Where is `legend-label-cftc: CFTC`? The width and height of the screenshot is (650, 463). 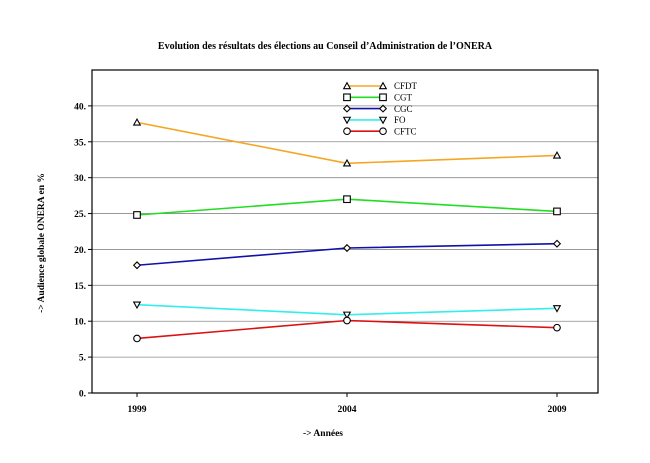 legend-label-cftc: CFTC is located at coordinates (405, 131).